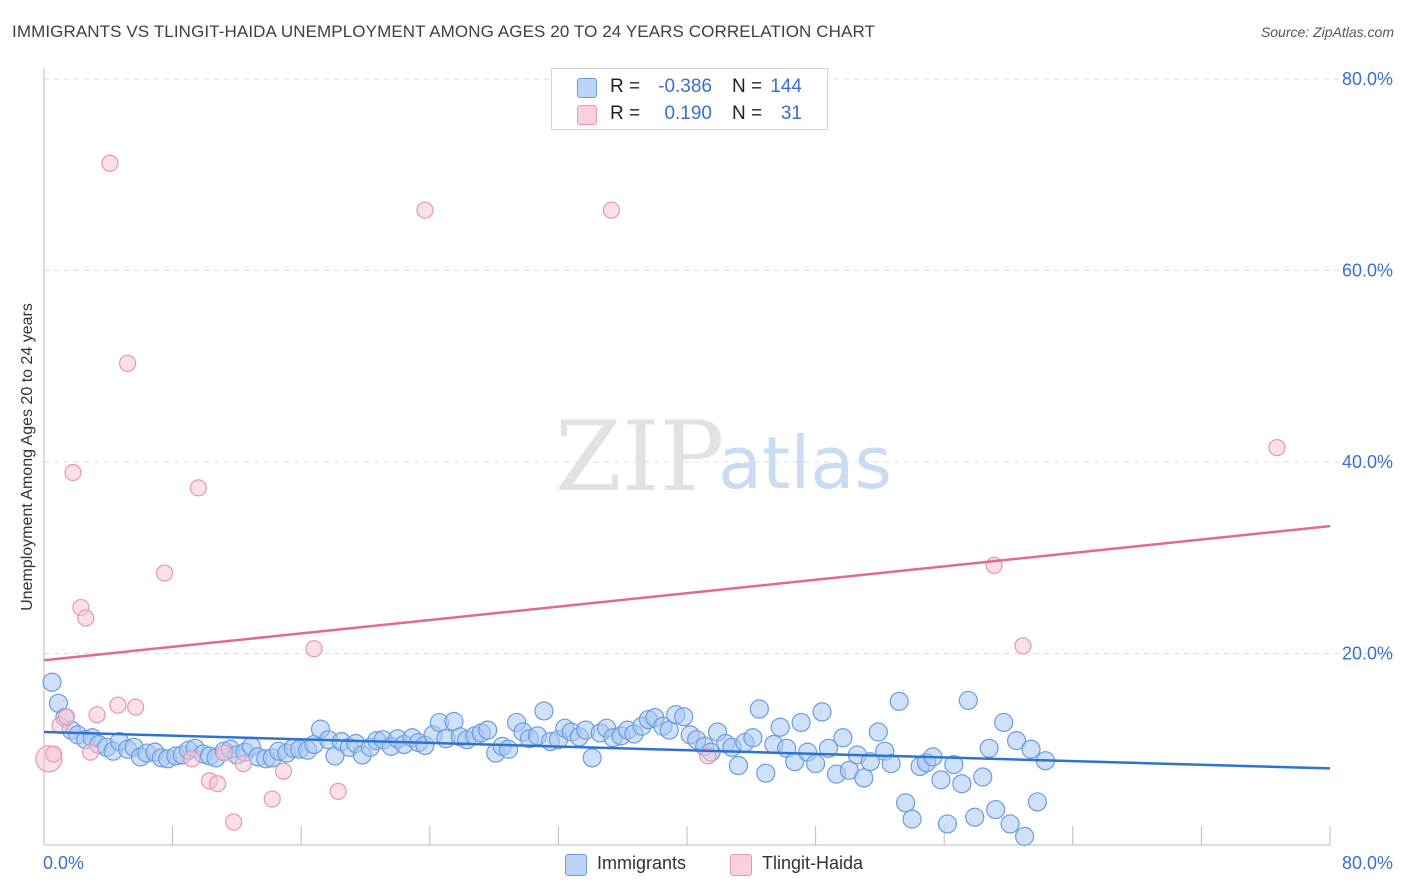 The height and width of the screenshot is (892, 1406). I want to click on r-value: -0.386, so click(685, 86).